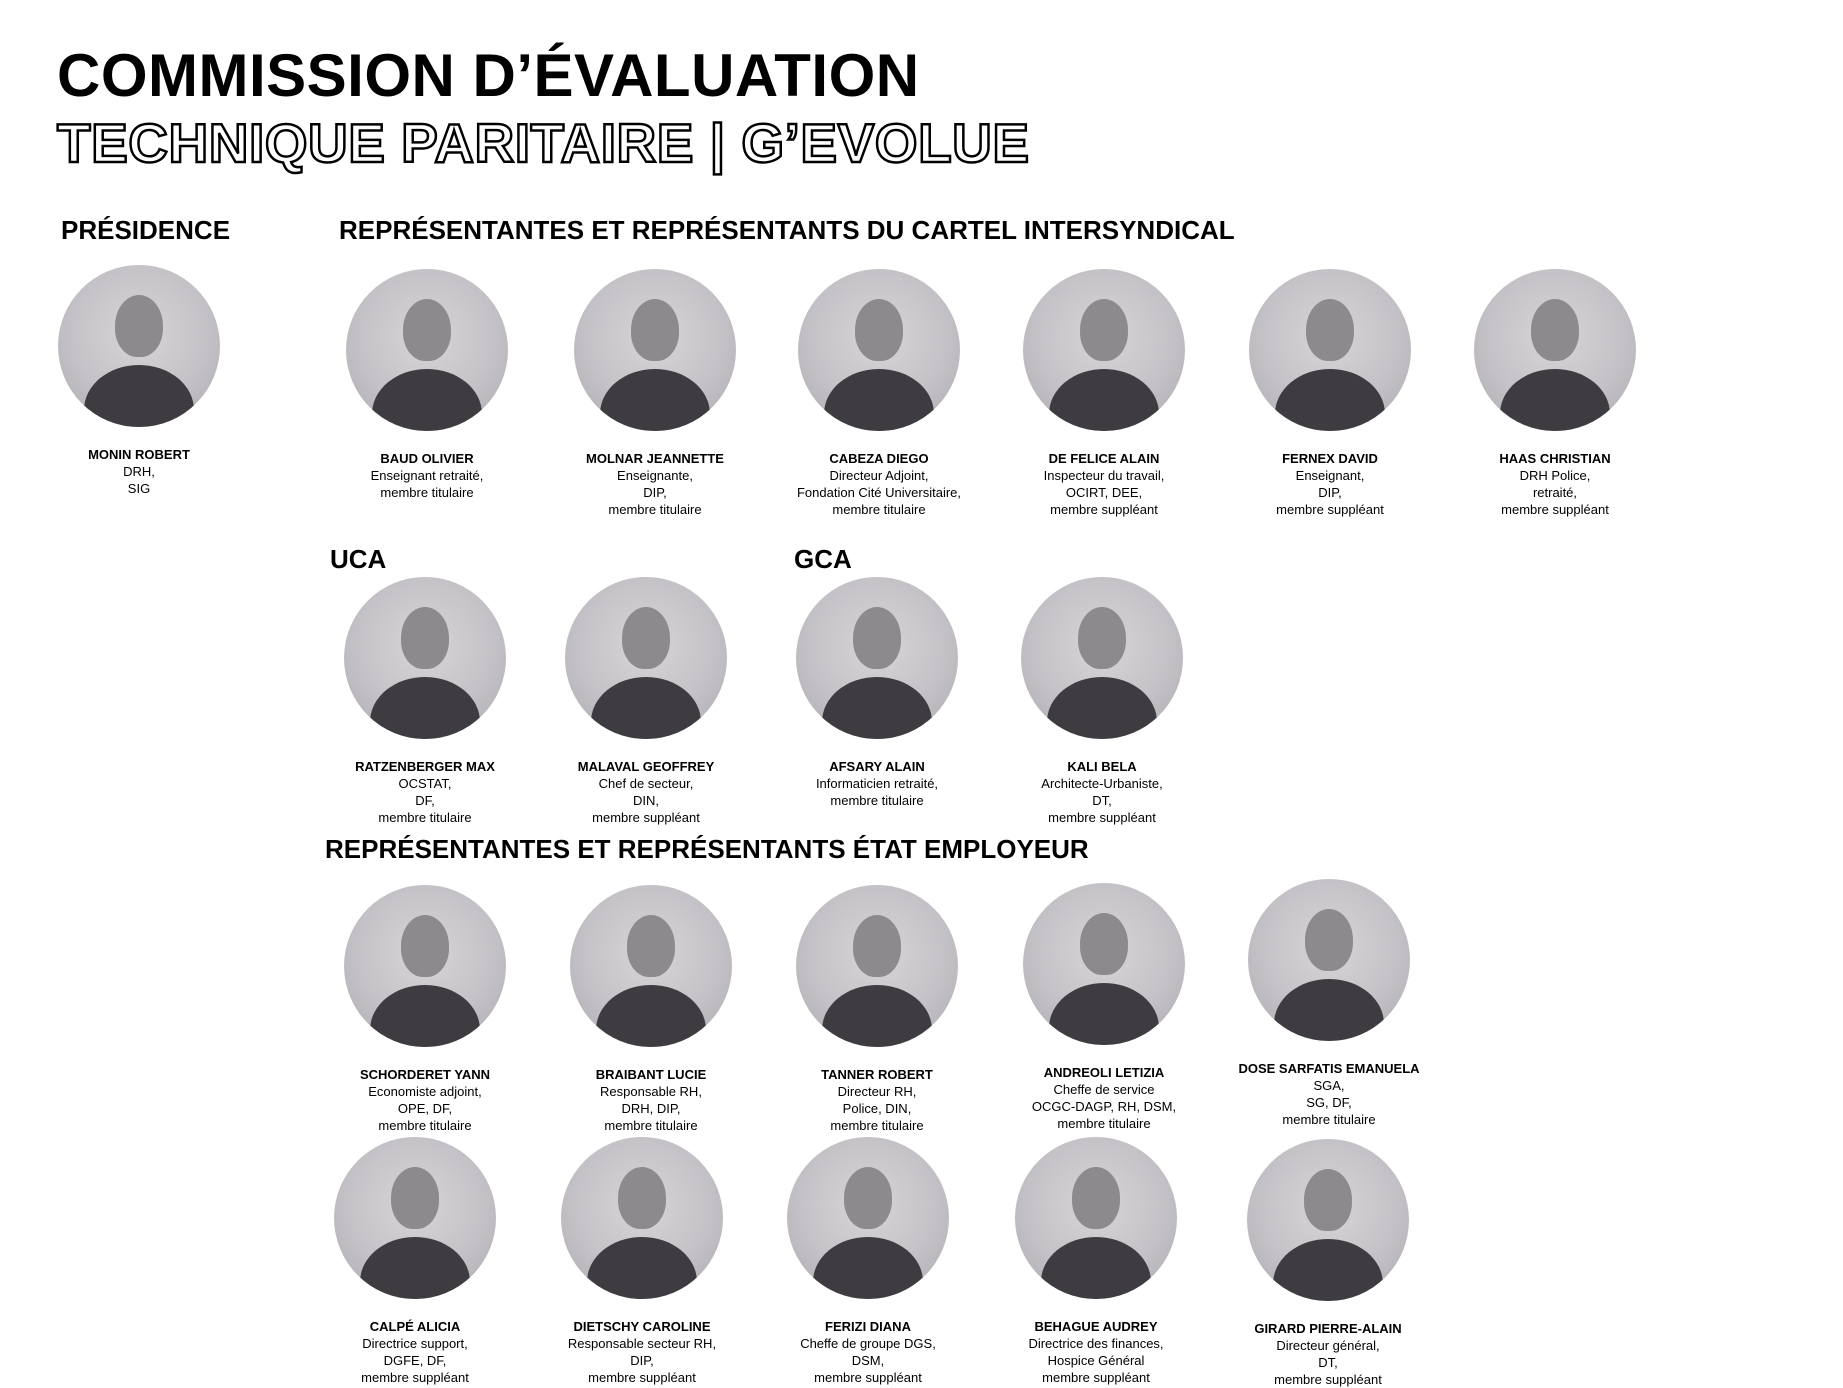 This screenshot has height=1388, width=1843. Describe the element at coordinates (655, 458) in the screenshot. I see `member-name: MOLNAR JEANNETTE` at that location.